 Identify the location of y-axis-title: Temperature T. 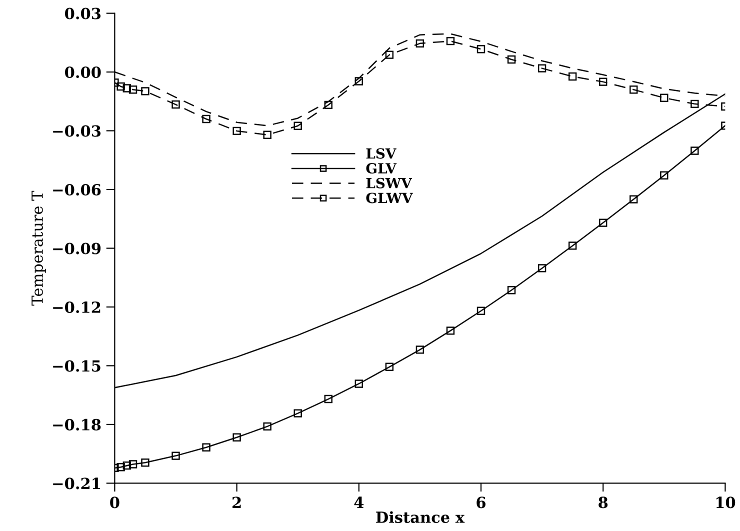
(39, 248).